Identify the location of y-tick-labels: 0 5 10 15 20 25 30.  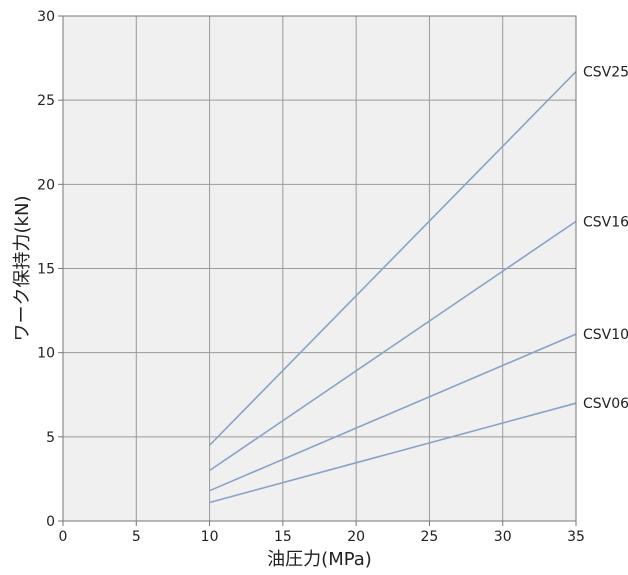
(50, 269).